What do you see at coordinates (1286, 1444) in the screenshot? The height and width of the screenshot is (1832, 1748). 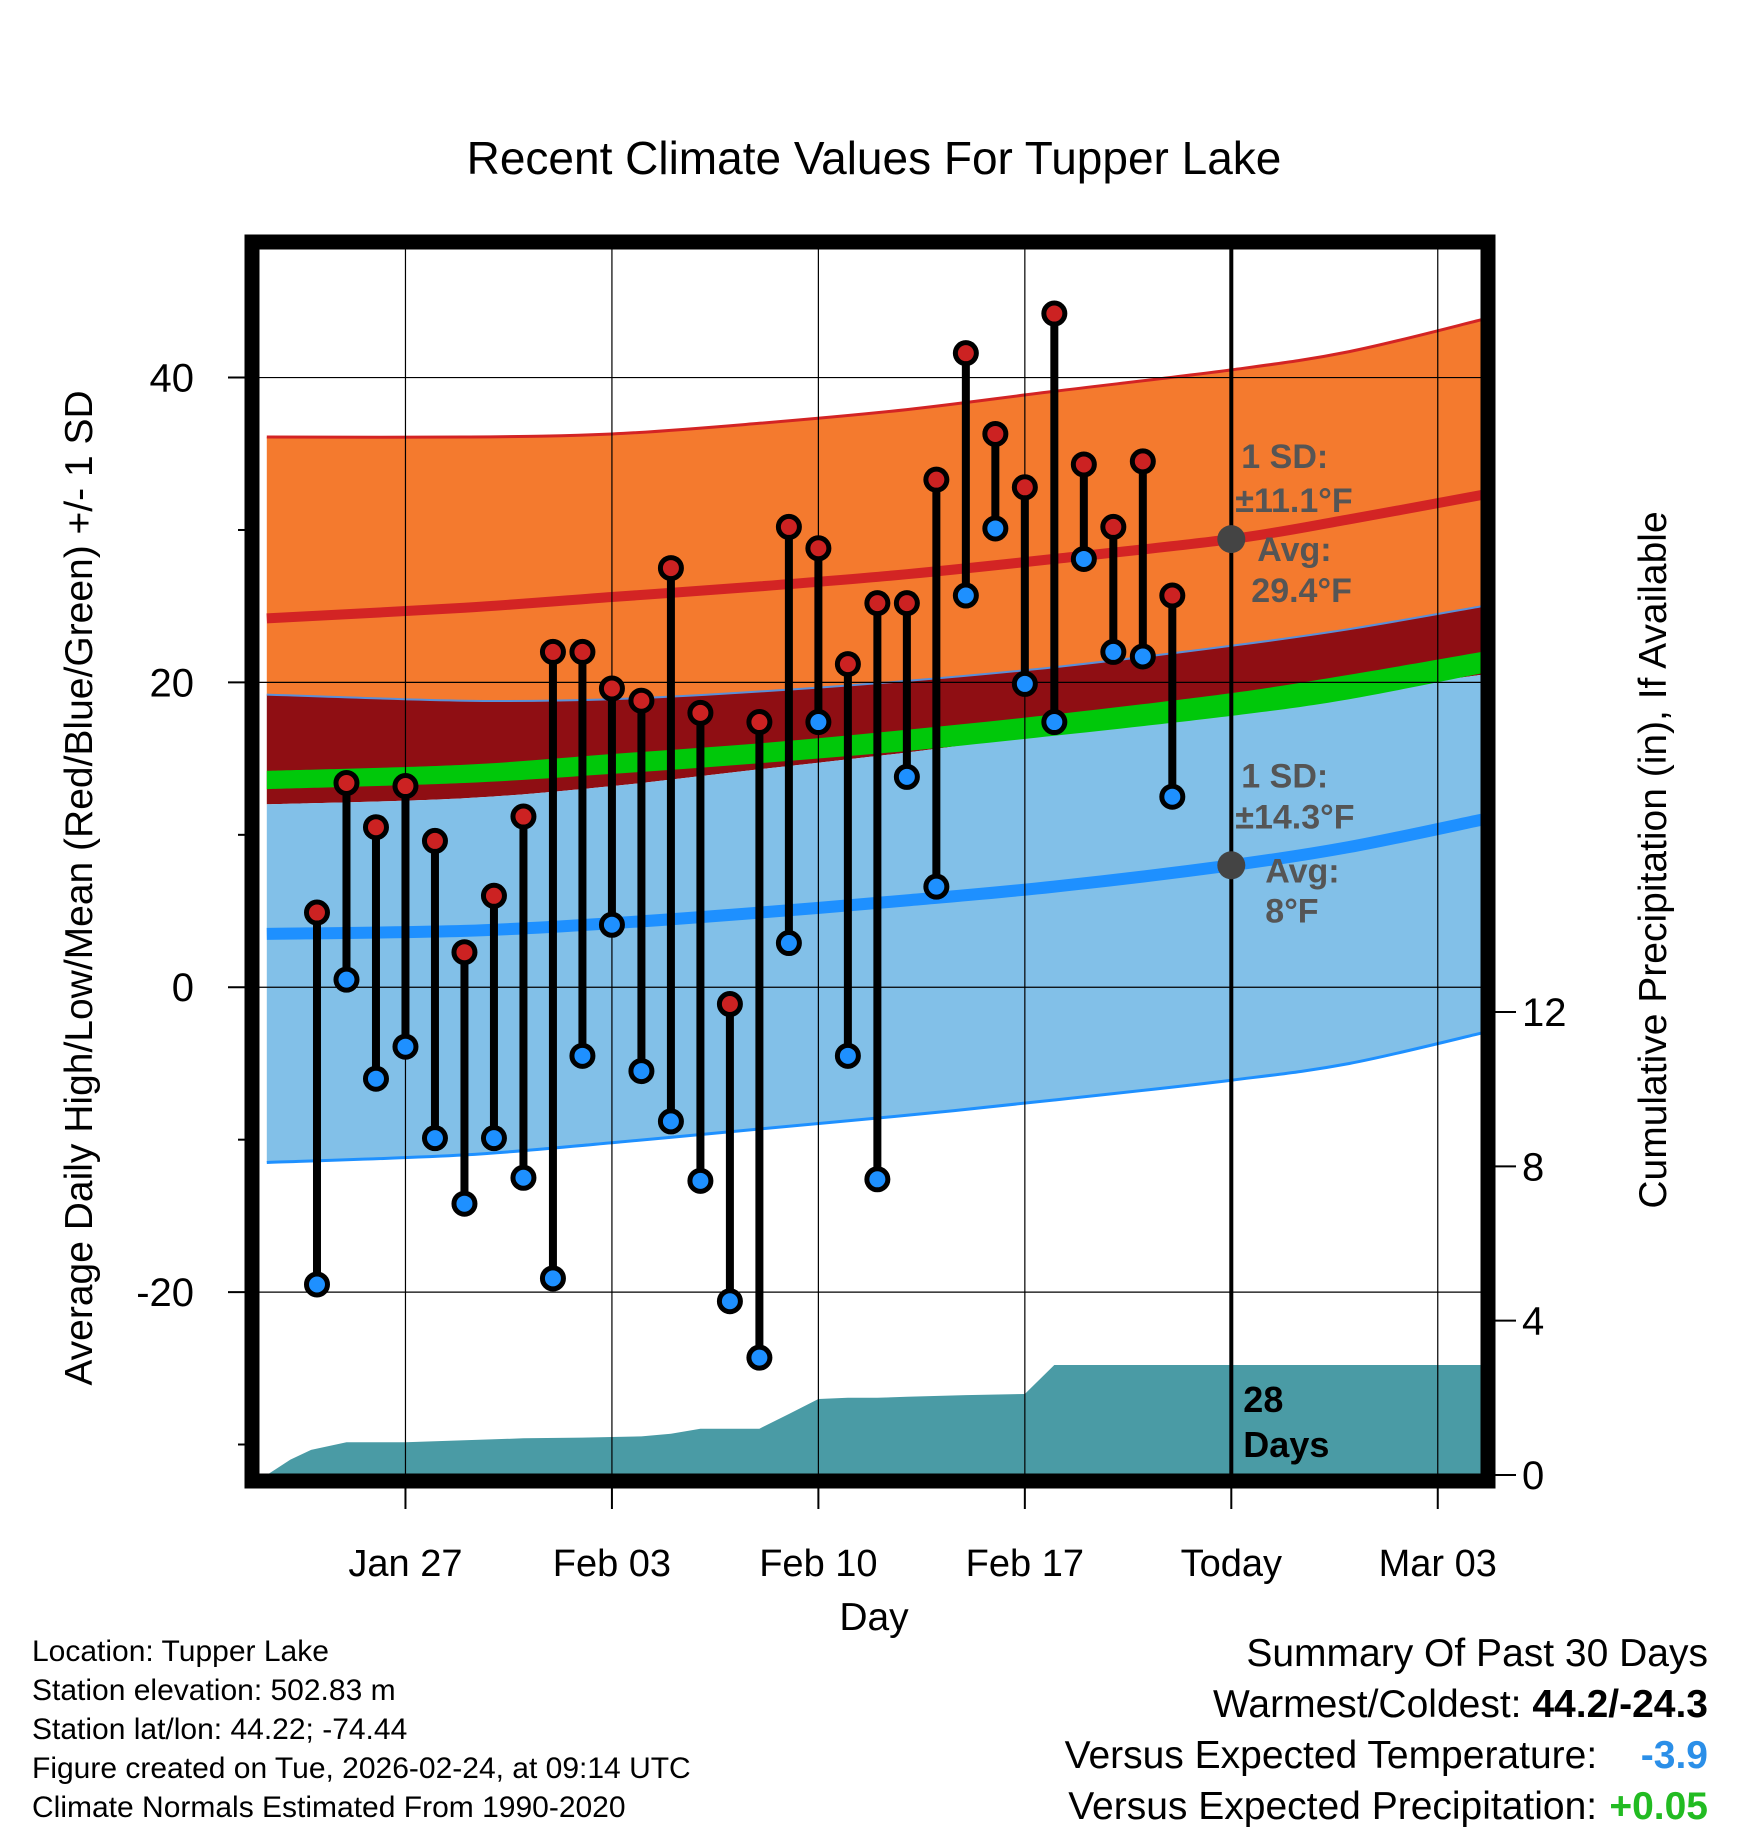 I see `days-label: Days` at bounding box center [1286, 1444].